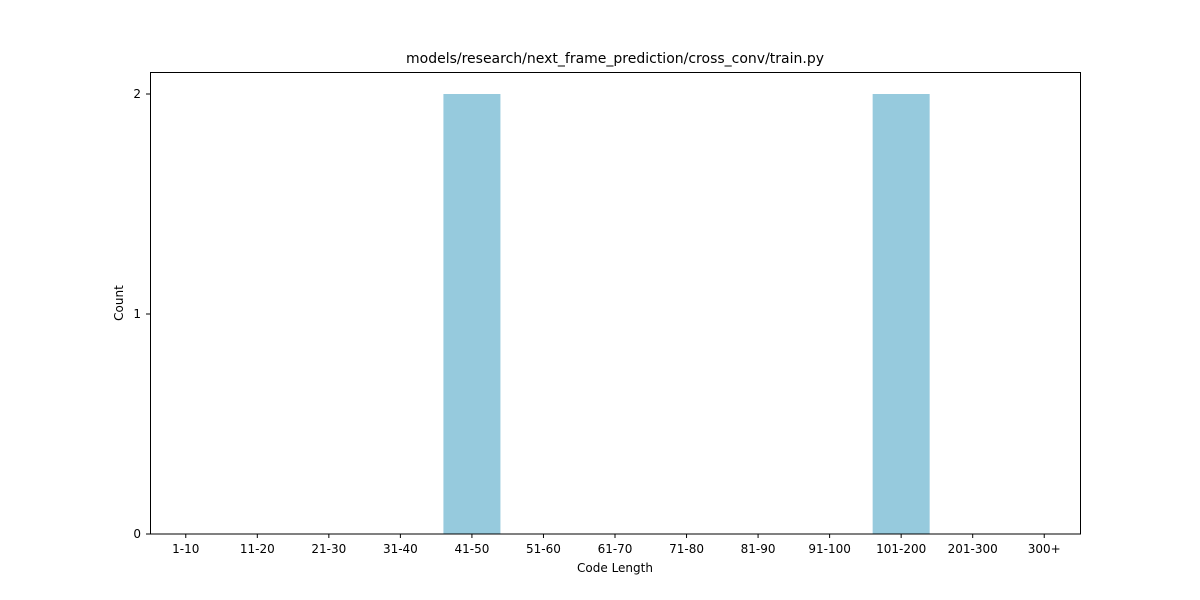 The height and width of the screenshot is (600, 1200). Describe the element at coordinates (137, 94) in the screenshot. I see `y-tick-label: 2` at that location.